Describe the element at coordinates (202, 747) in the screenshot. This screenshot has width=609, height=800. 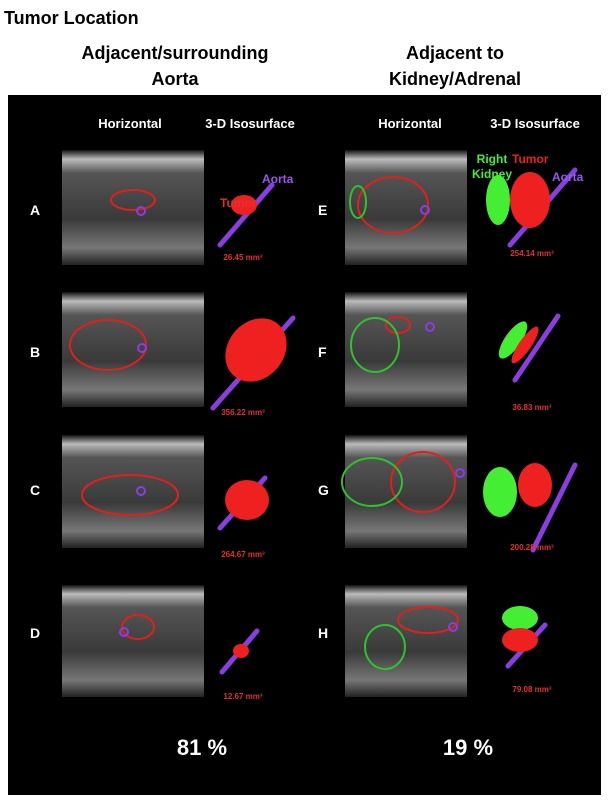
I see `percentage: 81 %` at that location.